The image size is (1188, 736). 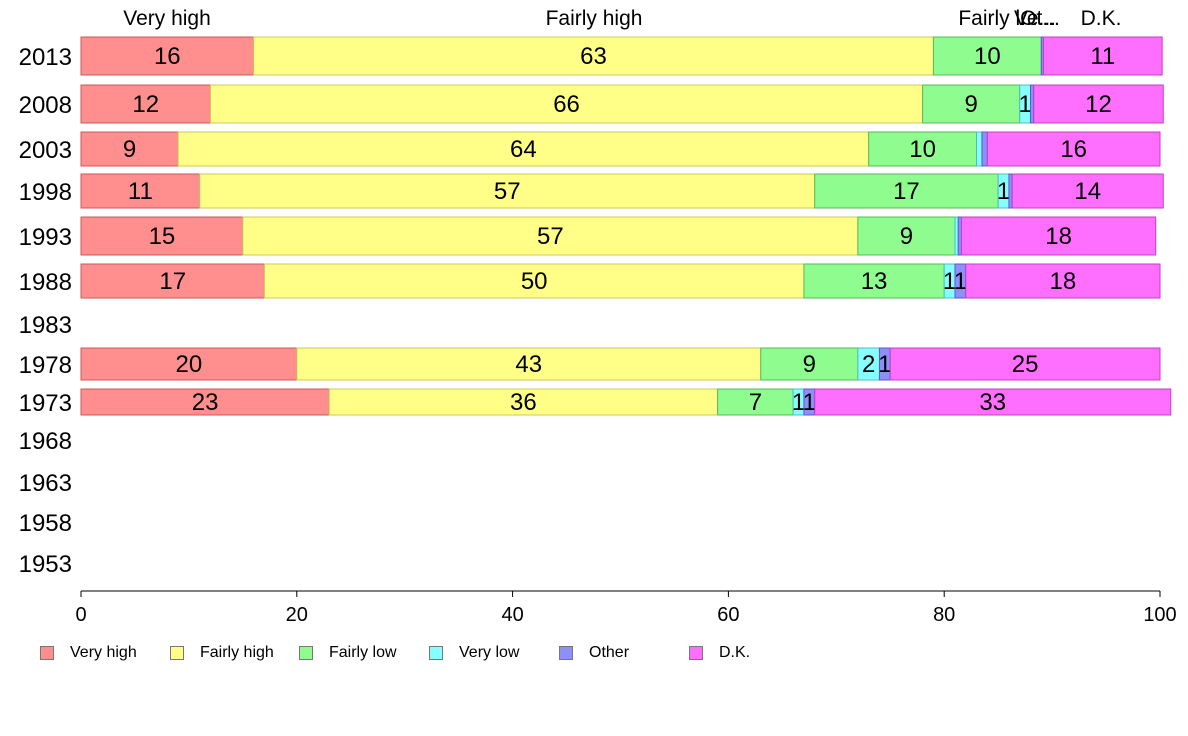 What do you see at coordinates (189, 364) in the screenshot?
I see `data-label: 20` at bounding box center [189, 364].